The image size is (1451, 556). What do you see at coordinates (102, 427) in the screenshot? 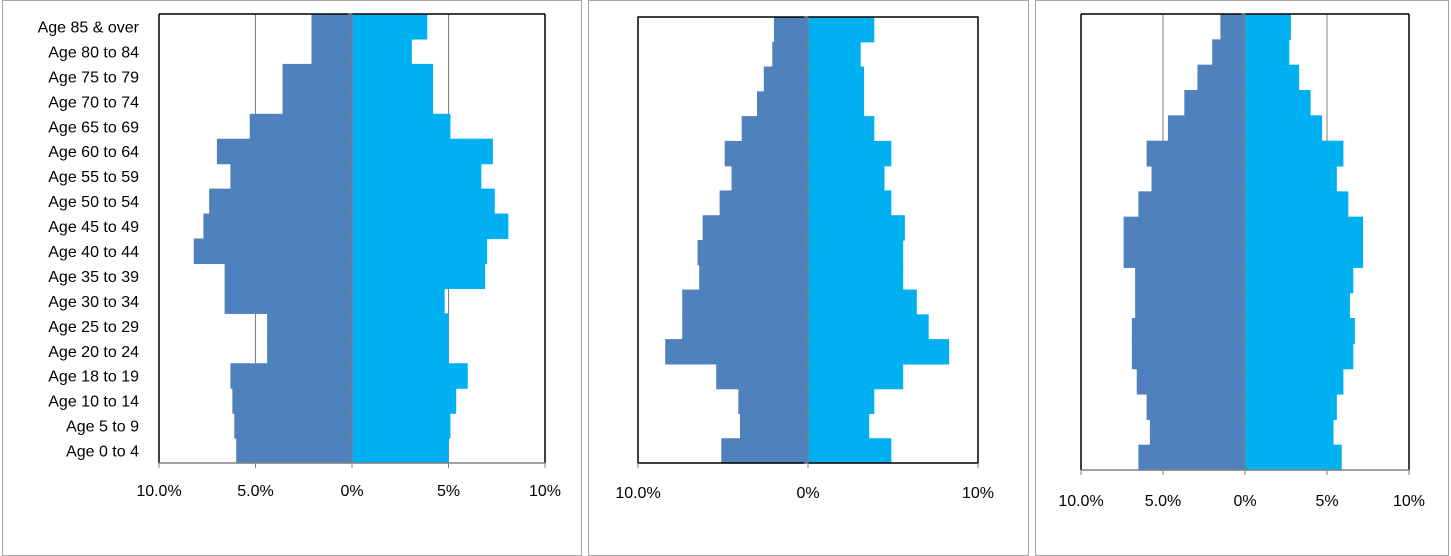
I see `category-label: Age 5 to 9` at bounding box center [102, 427].